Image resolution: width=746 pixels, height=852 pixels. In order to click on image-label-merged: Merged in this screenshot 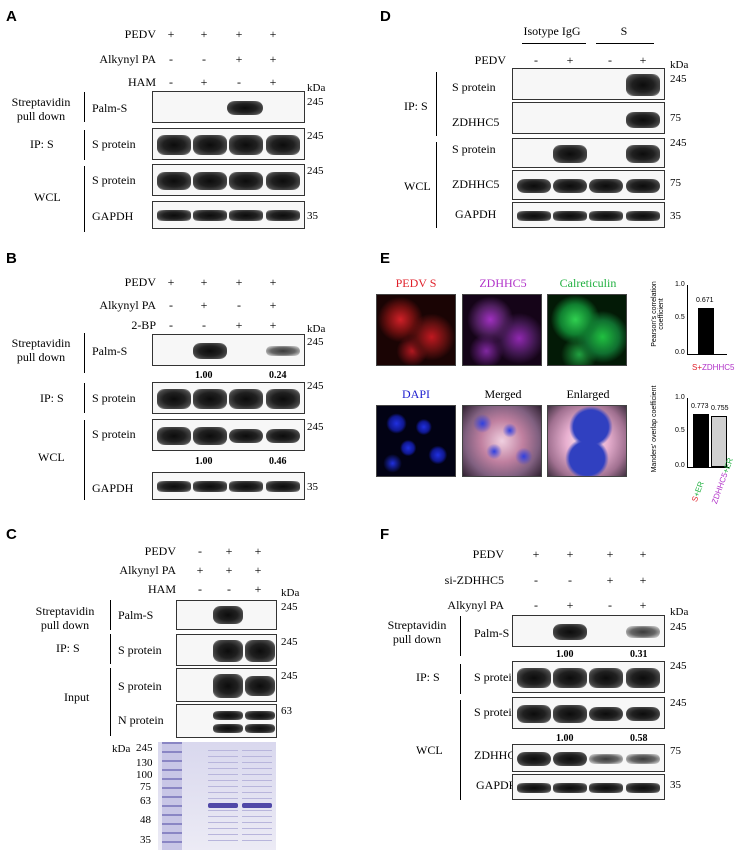, I will do `click(503, 394)`.